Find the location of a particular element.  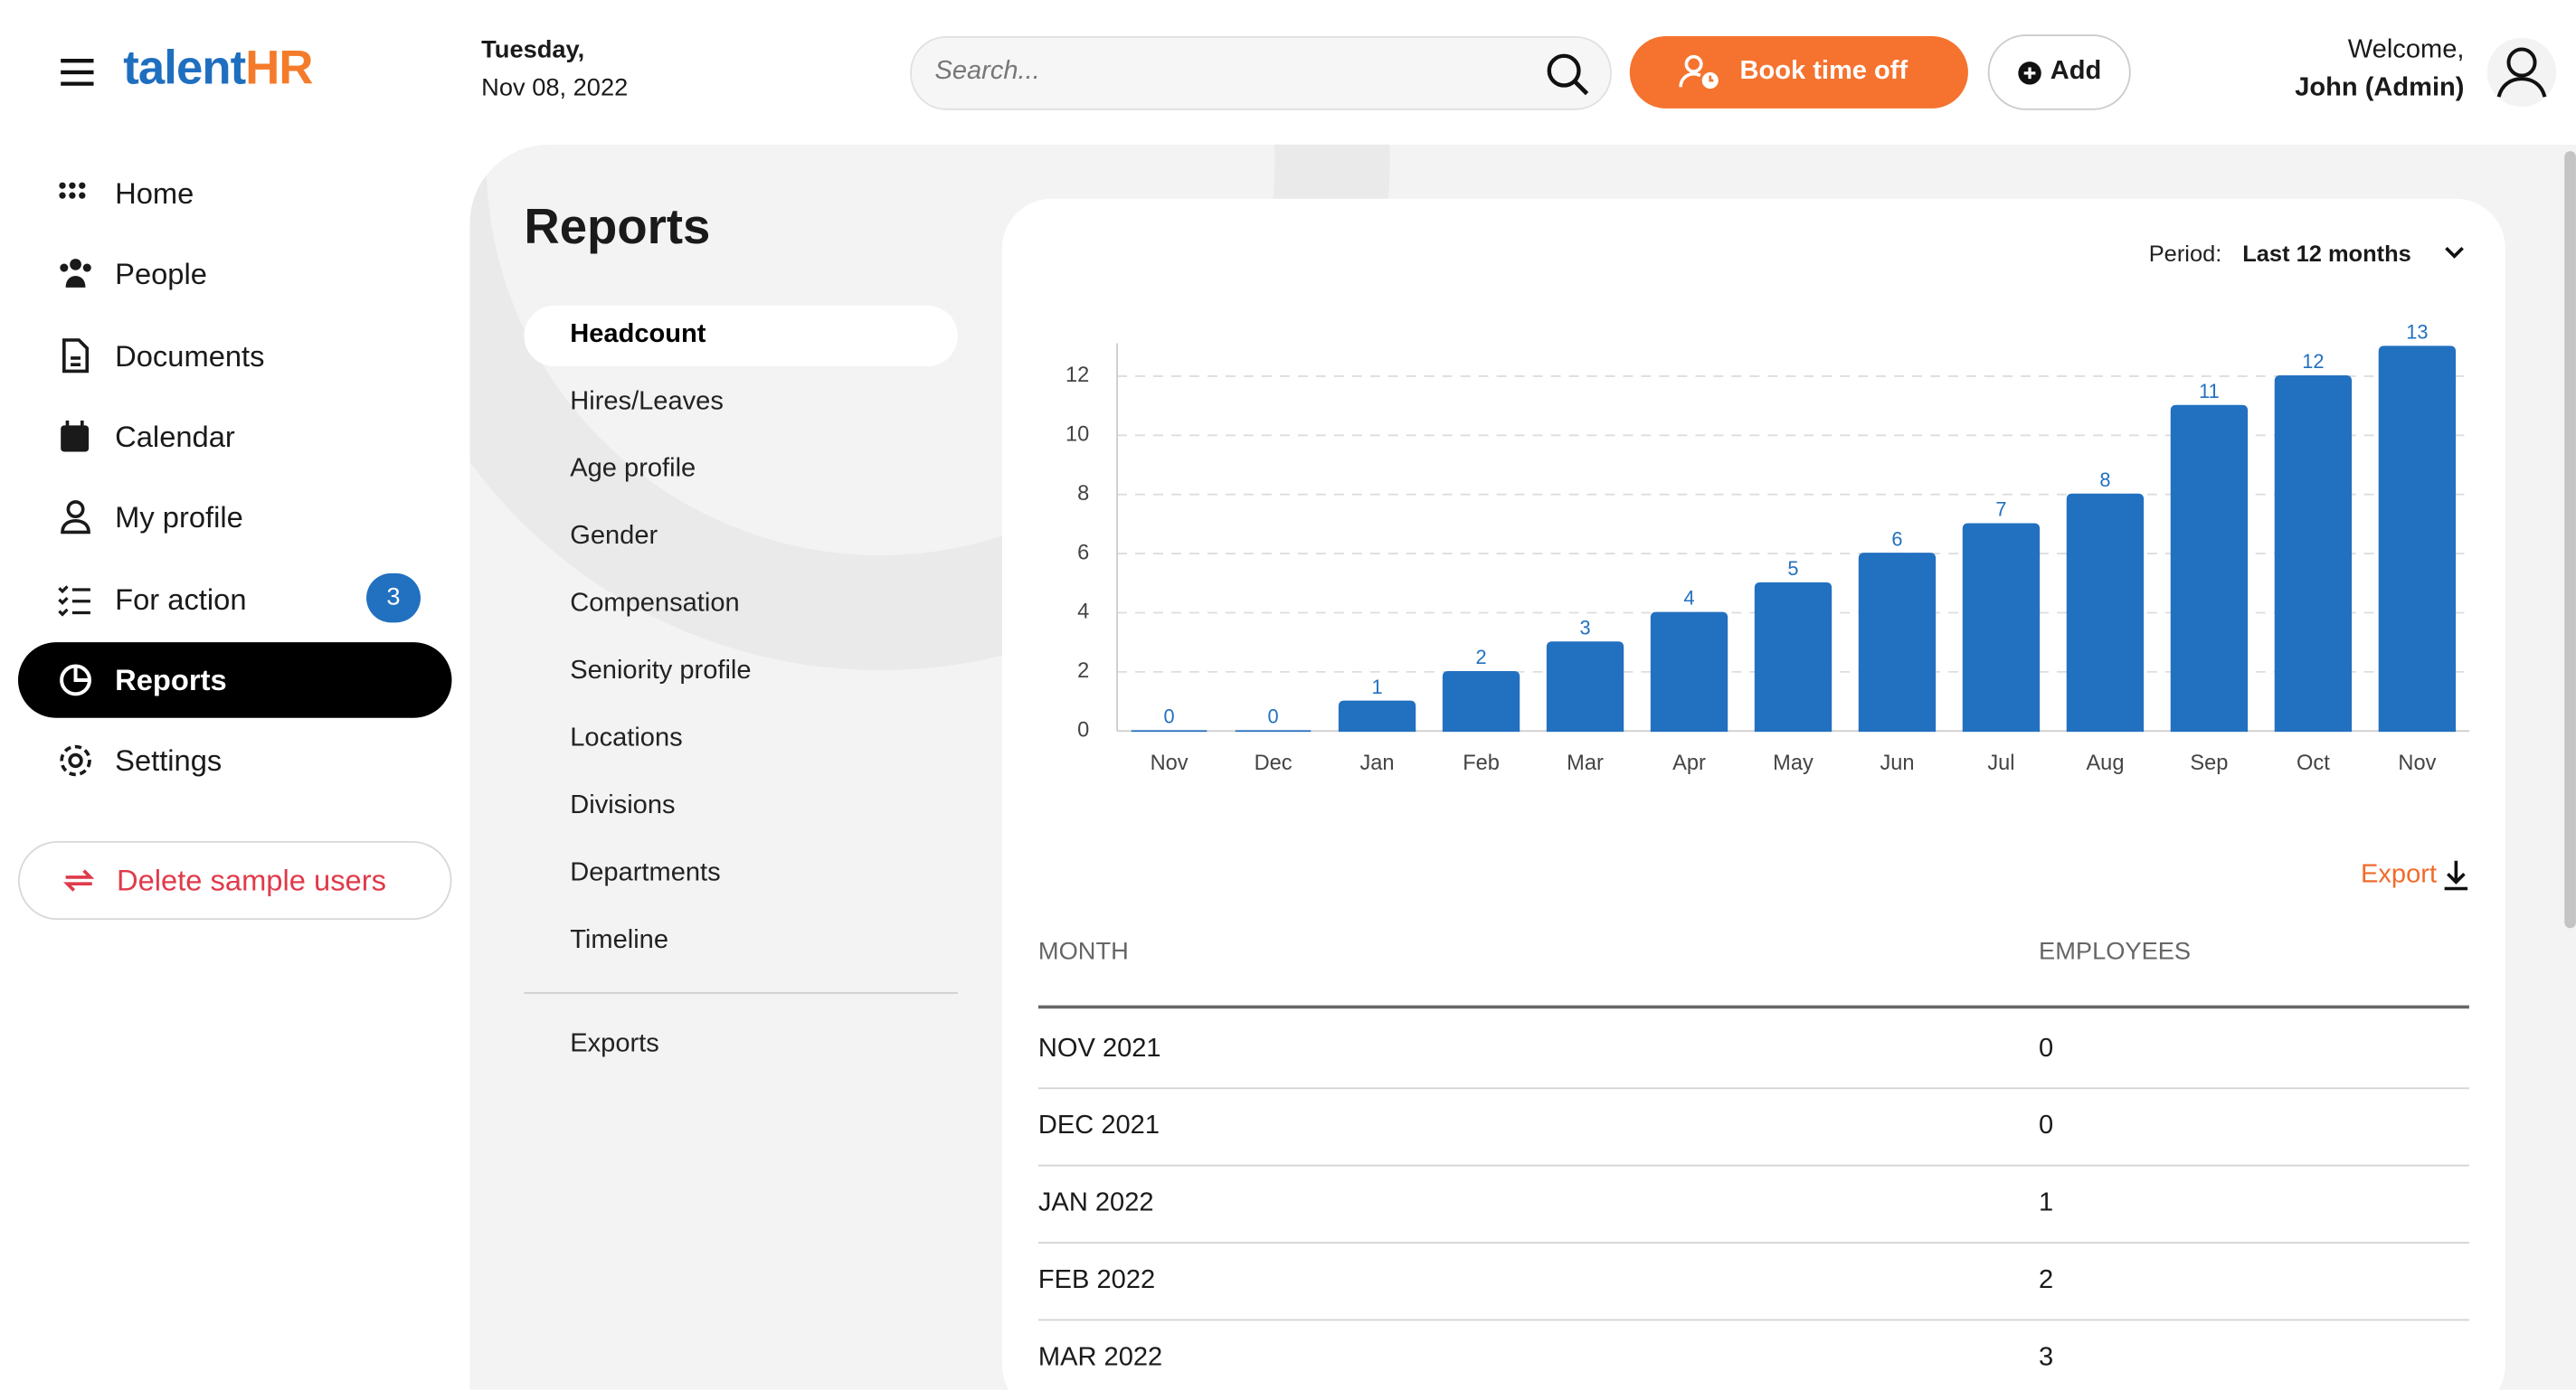

month-cell: JAN 2022 is located at coordinates (1095, 1202).